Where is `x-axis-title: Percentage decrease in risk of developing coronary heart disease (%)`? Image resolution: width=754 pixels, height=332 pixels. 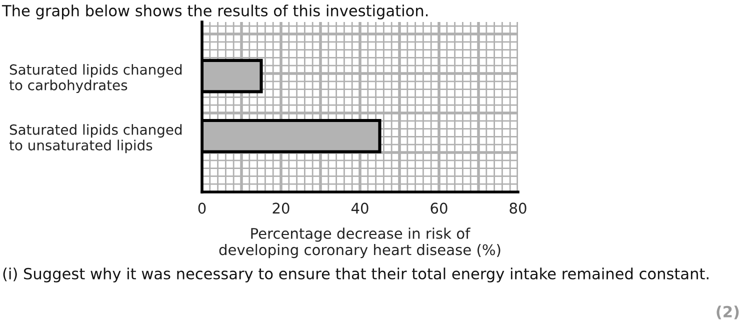
x-axis-title: Percentage decrease in risk of developing coronary heart disease (%) is located at coordinates (359, 243).